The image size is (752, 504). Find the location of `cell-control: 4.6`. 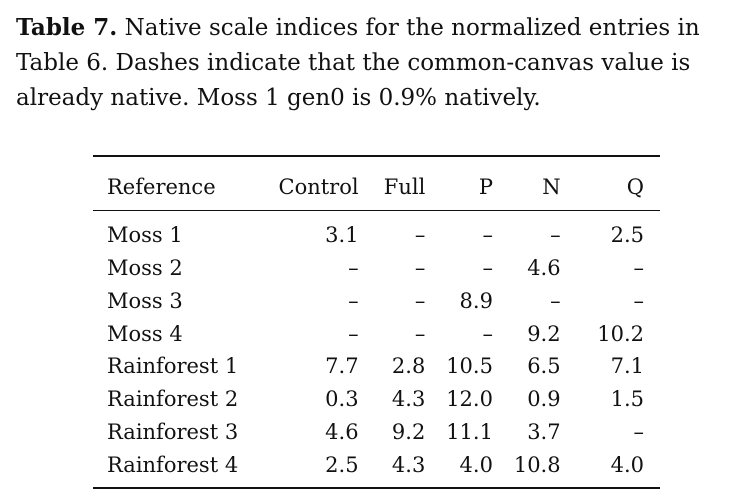

cell-control: 4.6 is located at coordinates (342, 431).